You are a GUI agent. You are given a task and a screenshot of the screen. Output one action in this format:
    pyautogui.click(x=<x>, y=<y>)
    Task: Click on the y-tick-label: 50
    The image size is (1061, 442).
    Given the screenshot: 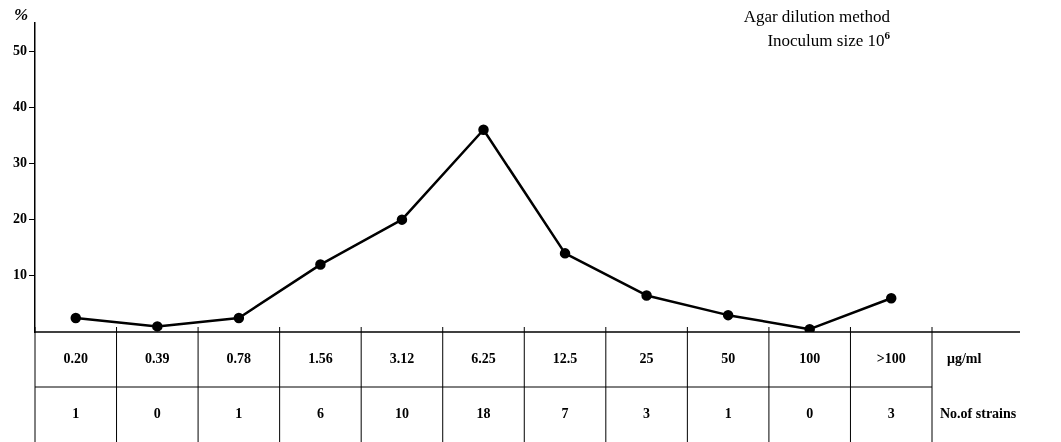 What is the action you would take?
    pyautogui.click(x=20, y=50)
    